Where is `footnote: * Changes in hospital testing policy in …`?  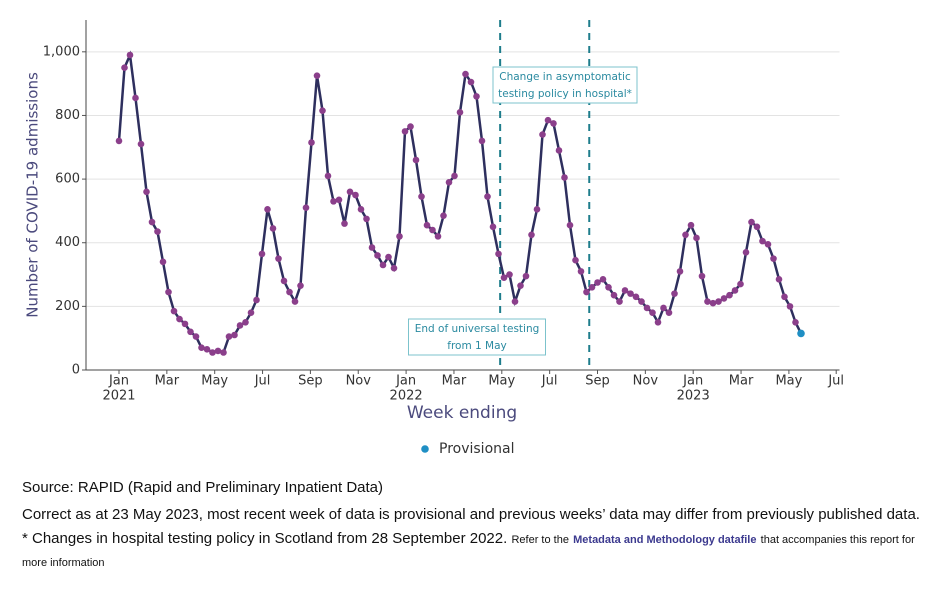
footnote: * Changes in hospital testing policy in … is located at coordinates (479, 551).